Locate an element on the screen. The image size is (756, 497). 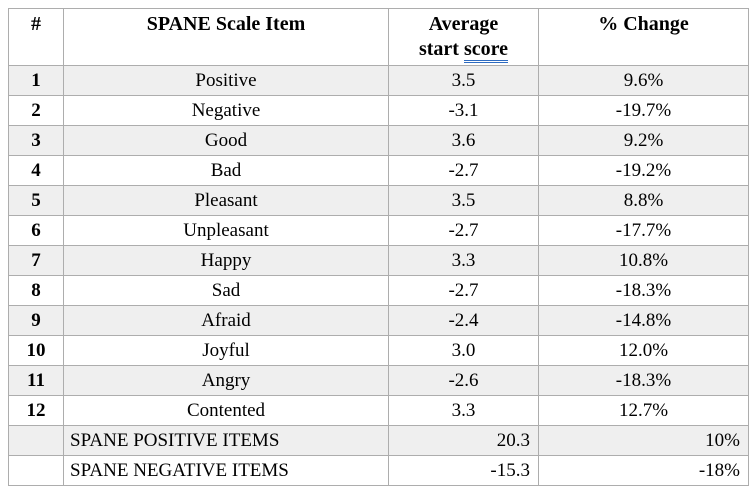
table-row: 3 Good 3.6 9.2% is located at coordinates (378, 140).